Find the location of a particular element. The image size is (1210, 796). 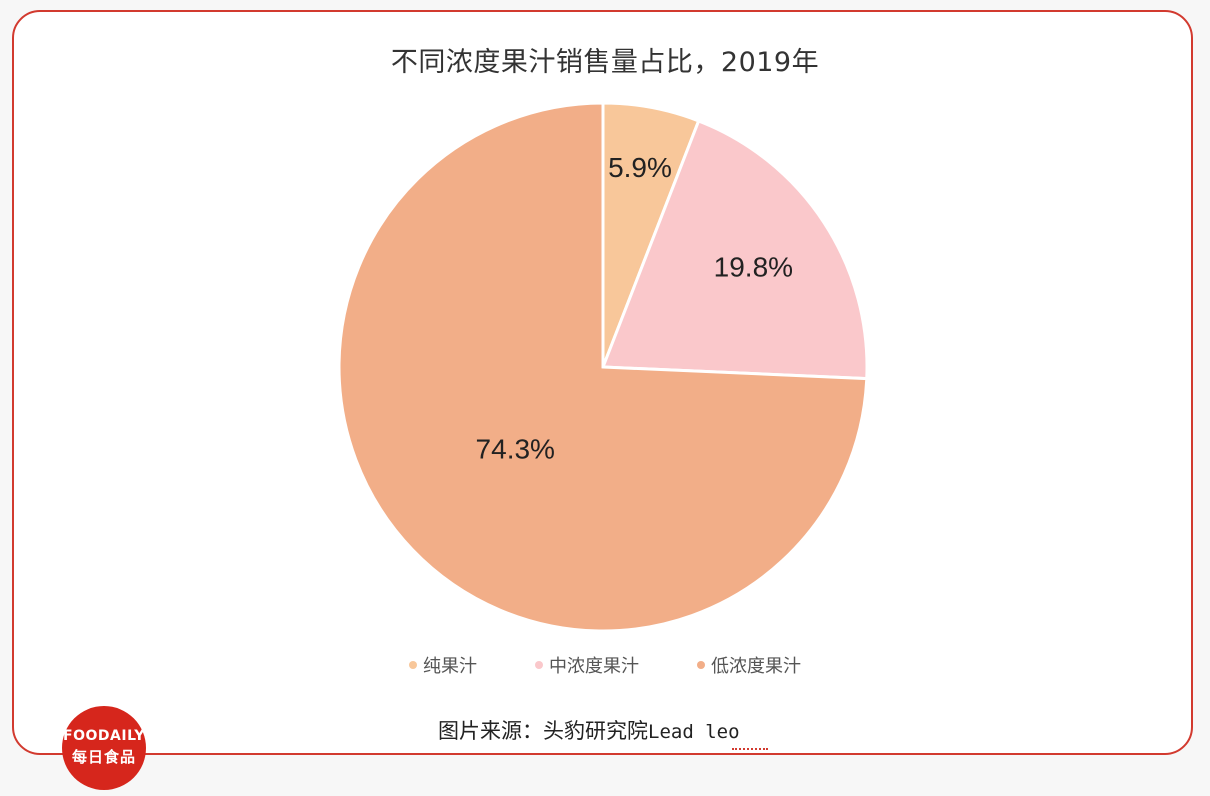

data-label-3: 74.3% is located at coordinates (515, 448).